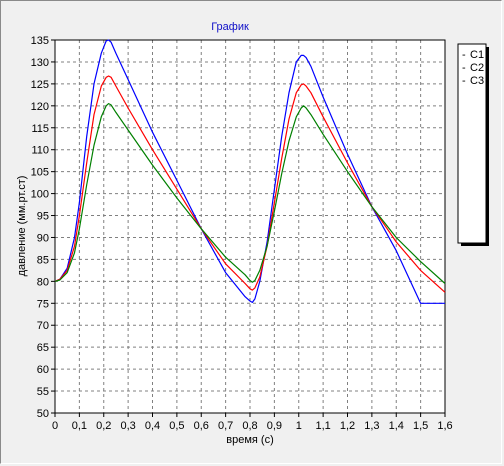 Image resolution: width=504 pixels, height=466 pixels. I want to click on y-tick-label: 65, so click(43, 348).